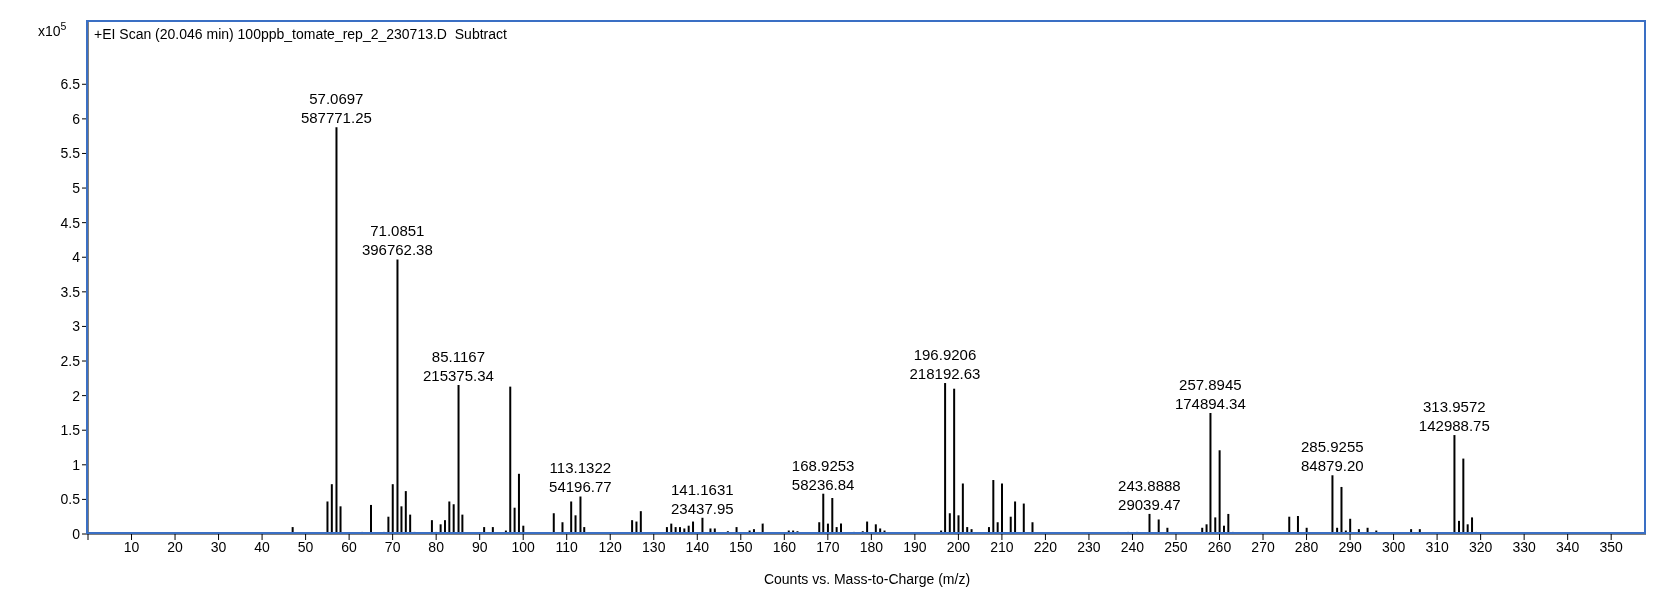 Image resolution: width=1672 pixels, height=598 pixels. What do you see at coordinates (70, 430) in the screenshot?
I see `y-tick-label: 1.5` at bounding box center [70, 430].